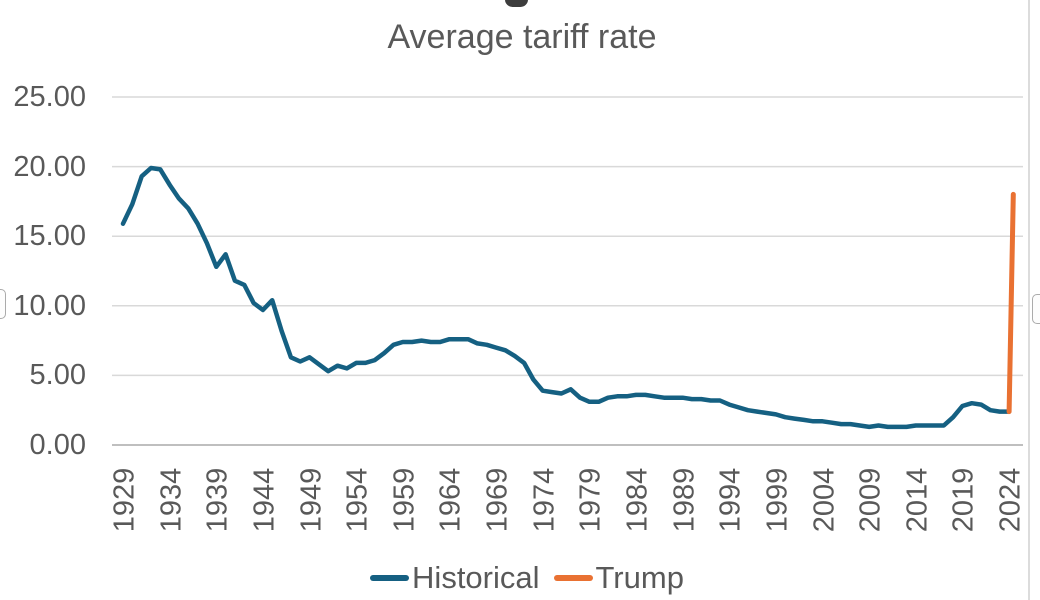  Describe the element at coordinates (450, 500) in the screenshot. I see `x-tick-label: 1964` at that location.